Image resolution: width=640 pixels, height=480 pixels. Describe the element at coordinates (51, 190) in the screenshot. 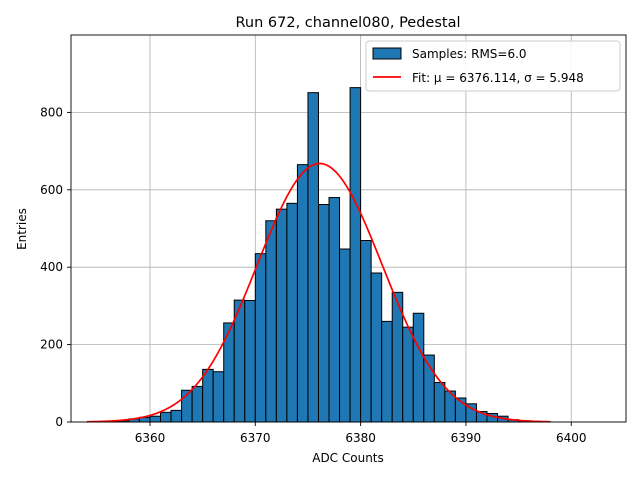

I see `y-tick-label: 600` at that location.